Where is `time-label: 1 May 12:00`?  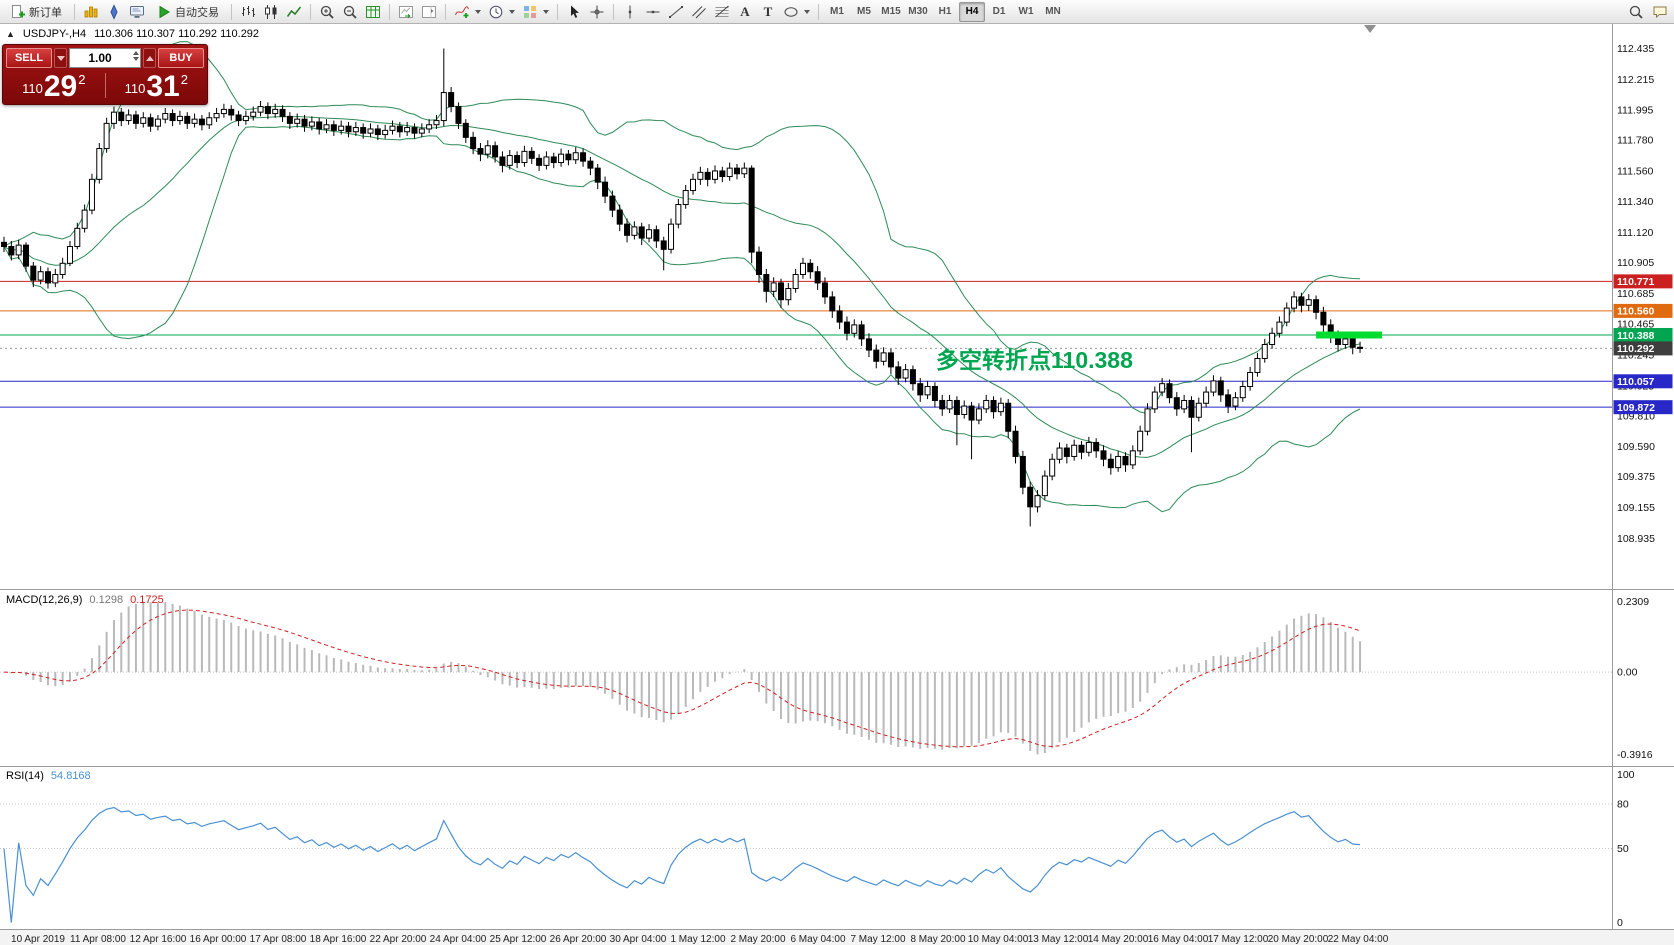 time-label: 1 May 12:00 is located at coordinates (697, 939).